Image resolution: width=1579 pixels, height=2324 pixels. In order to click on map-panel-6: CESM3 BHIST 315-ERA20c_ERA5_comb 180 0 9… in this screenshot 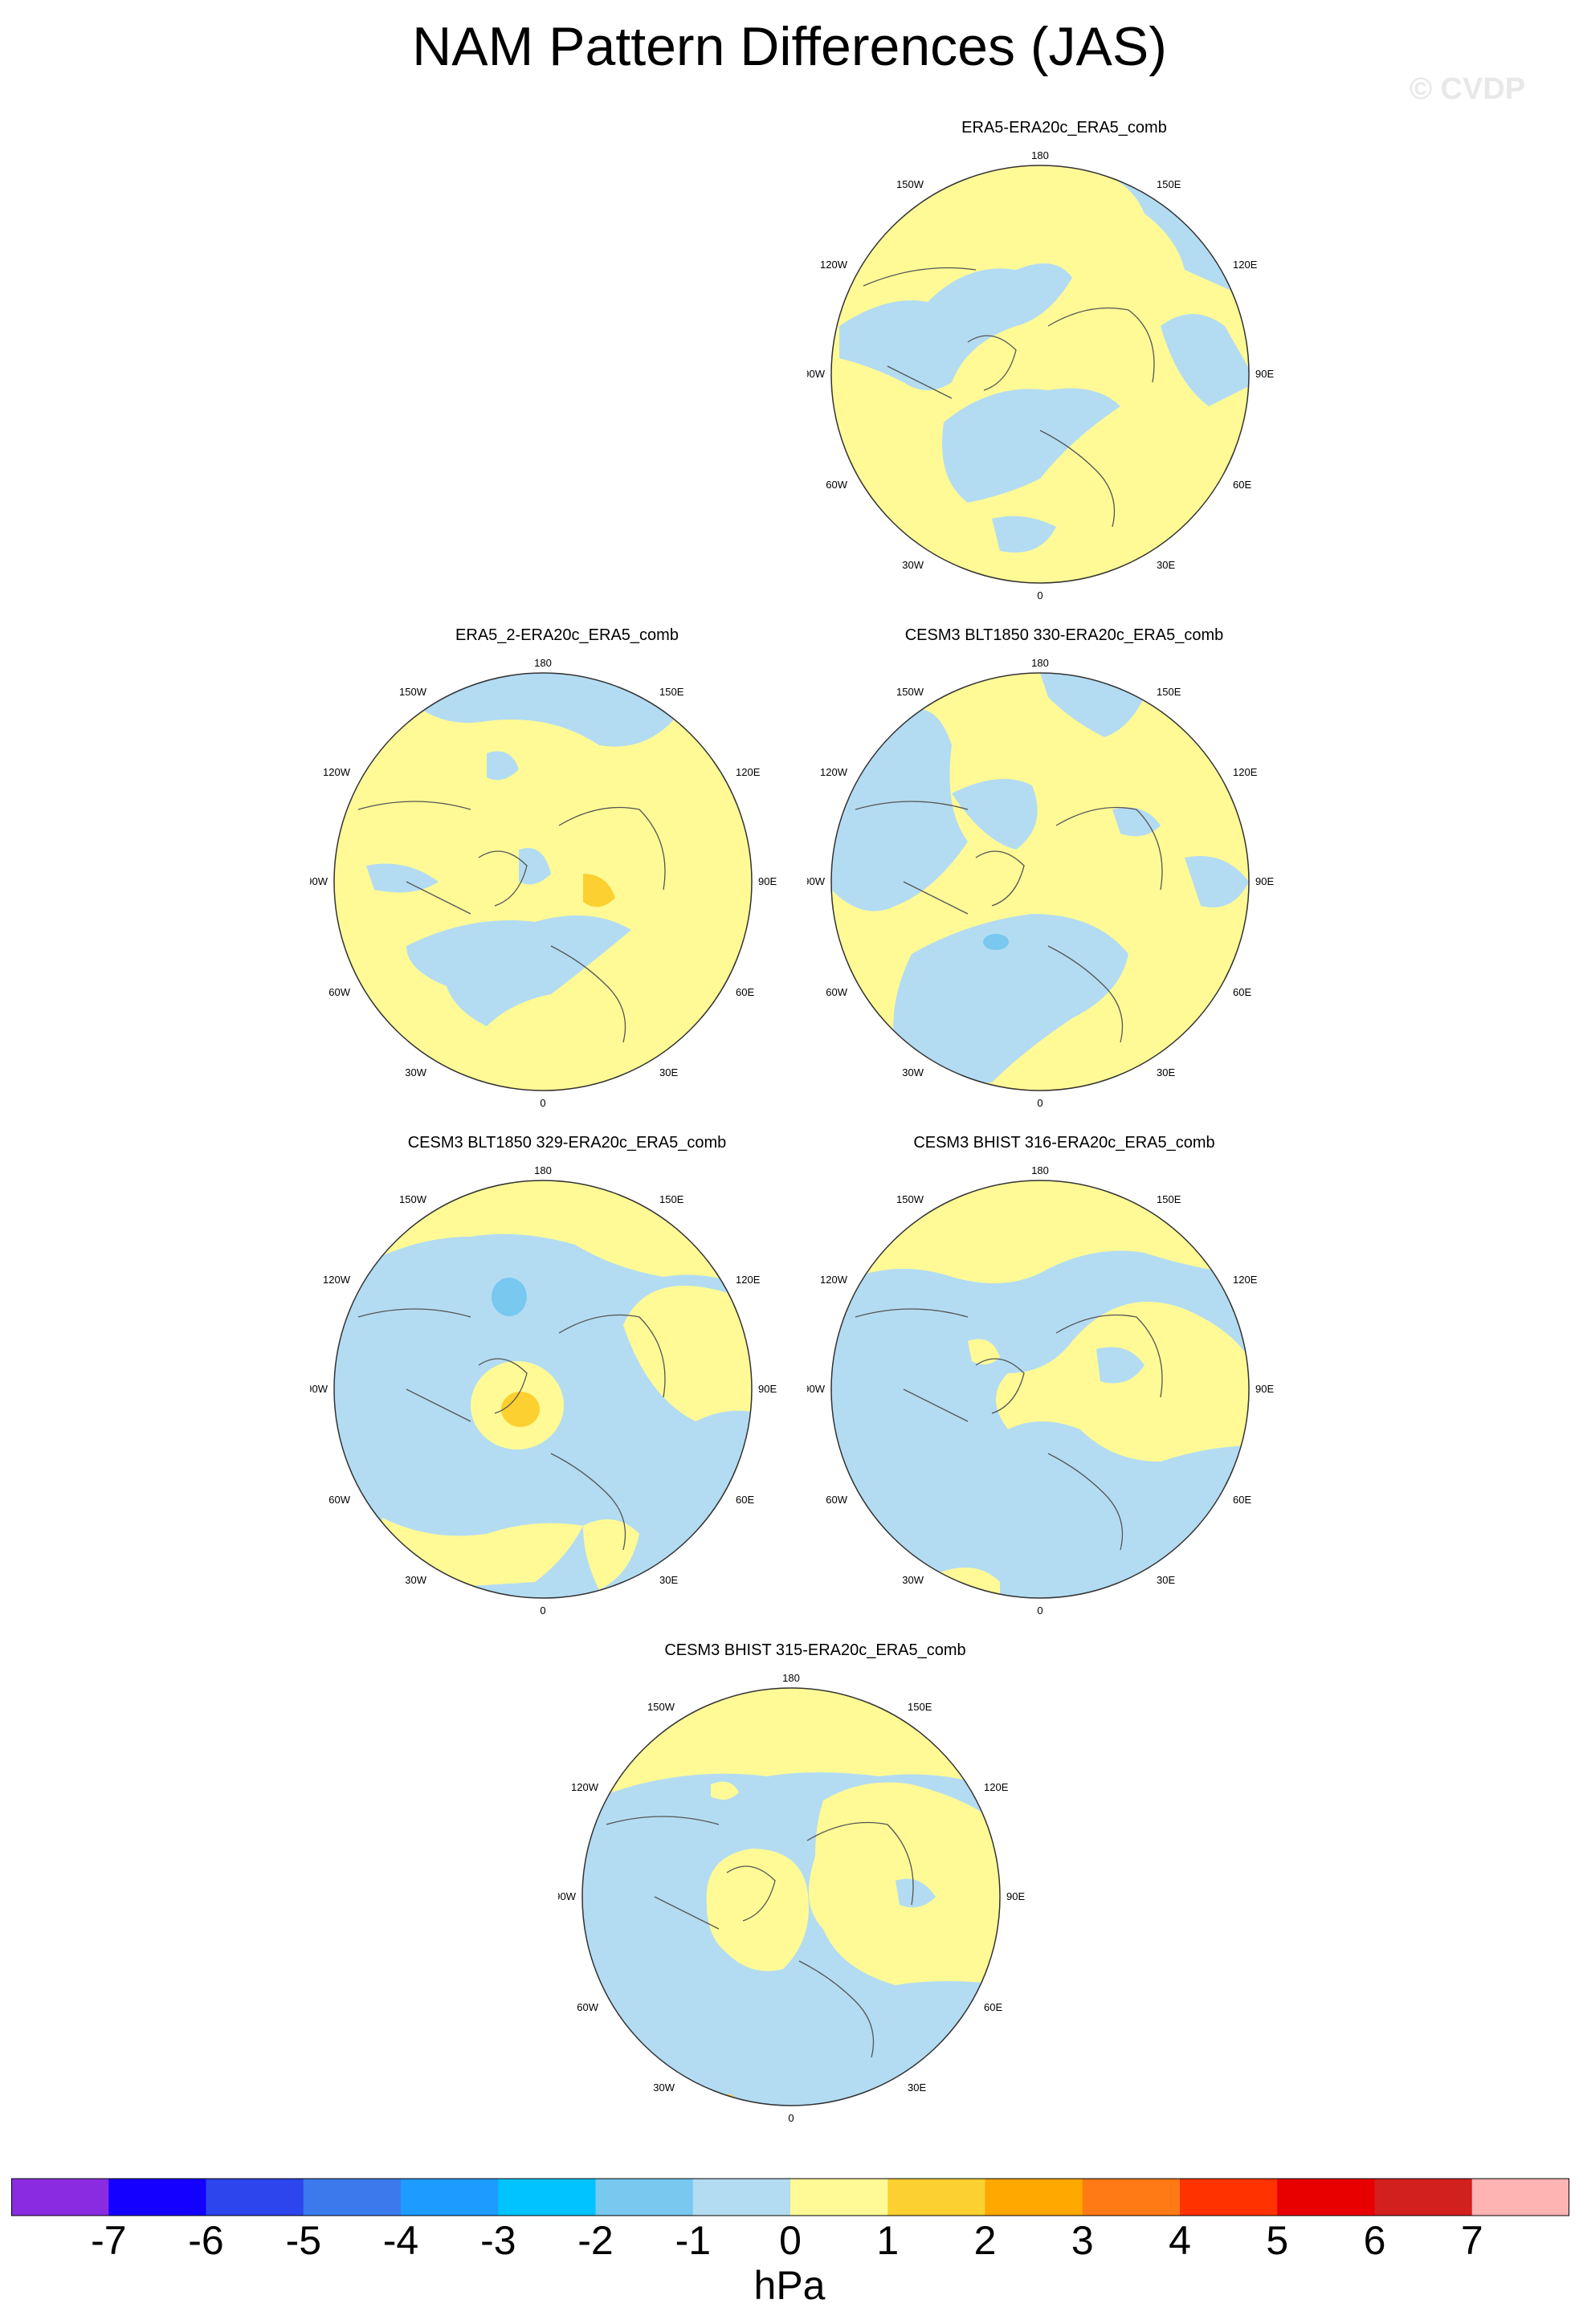, I will do `click(815, 1889)`.